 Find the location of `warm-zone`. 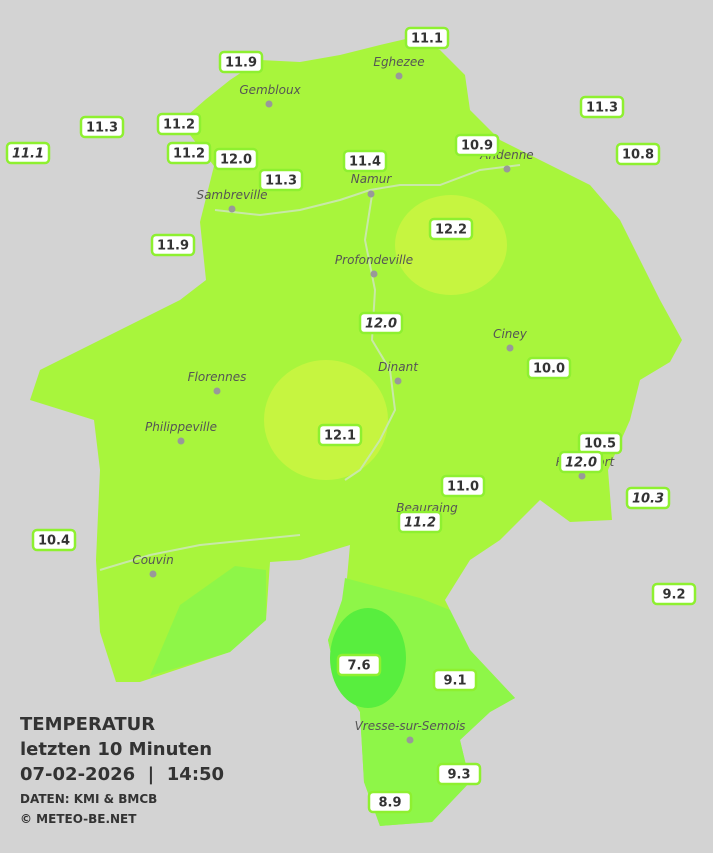

warm-zone is located at coordinates (451, 245).